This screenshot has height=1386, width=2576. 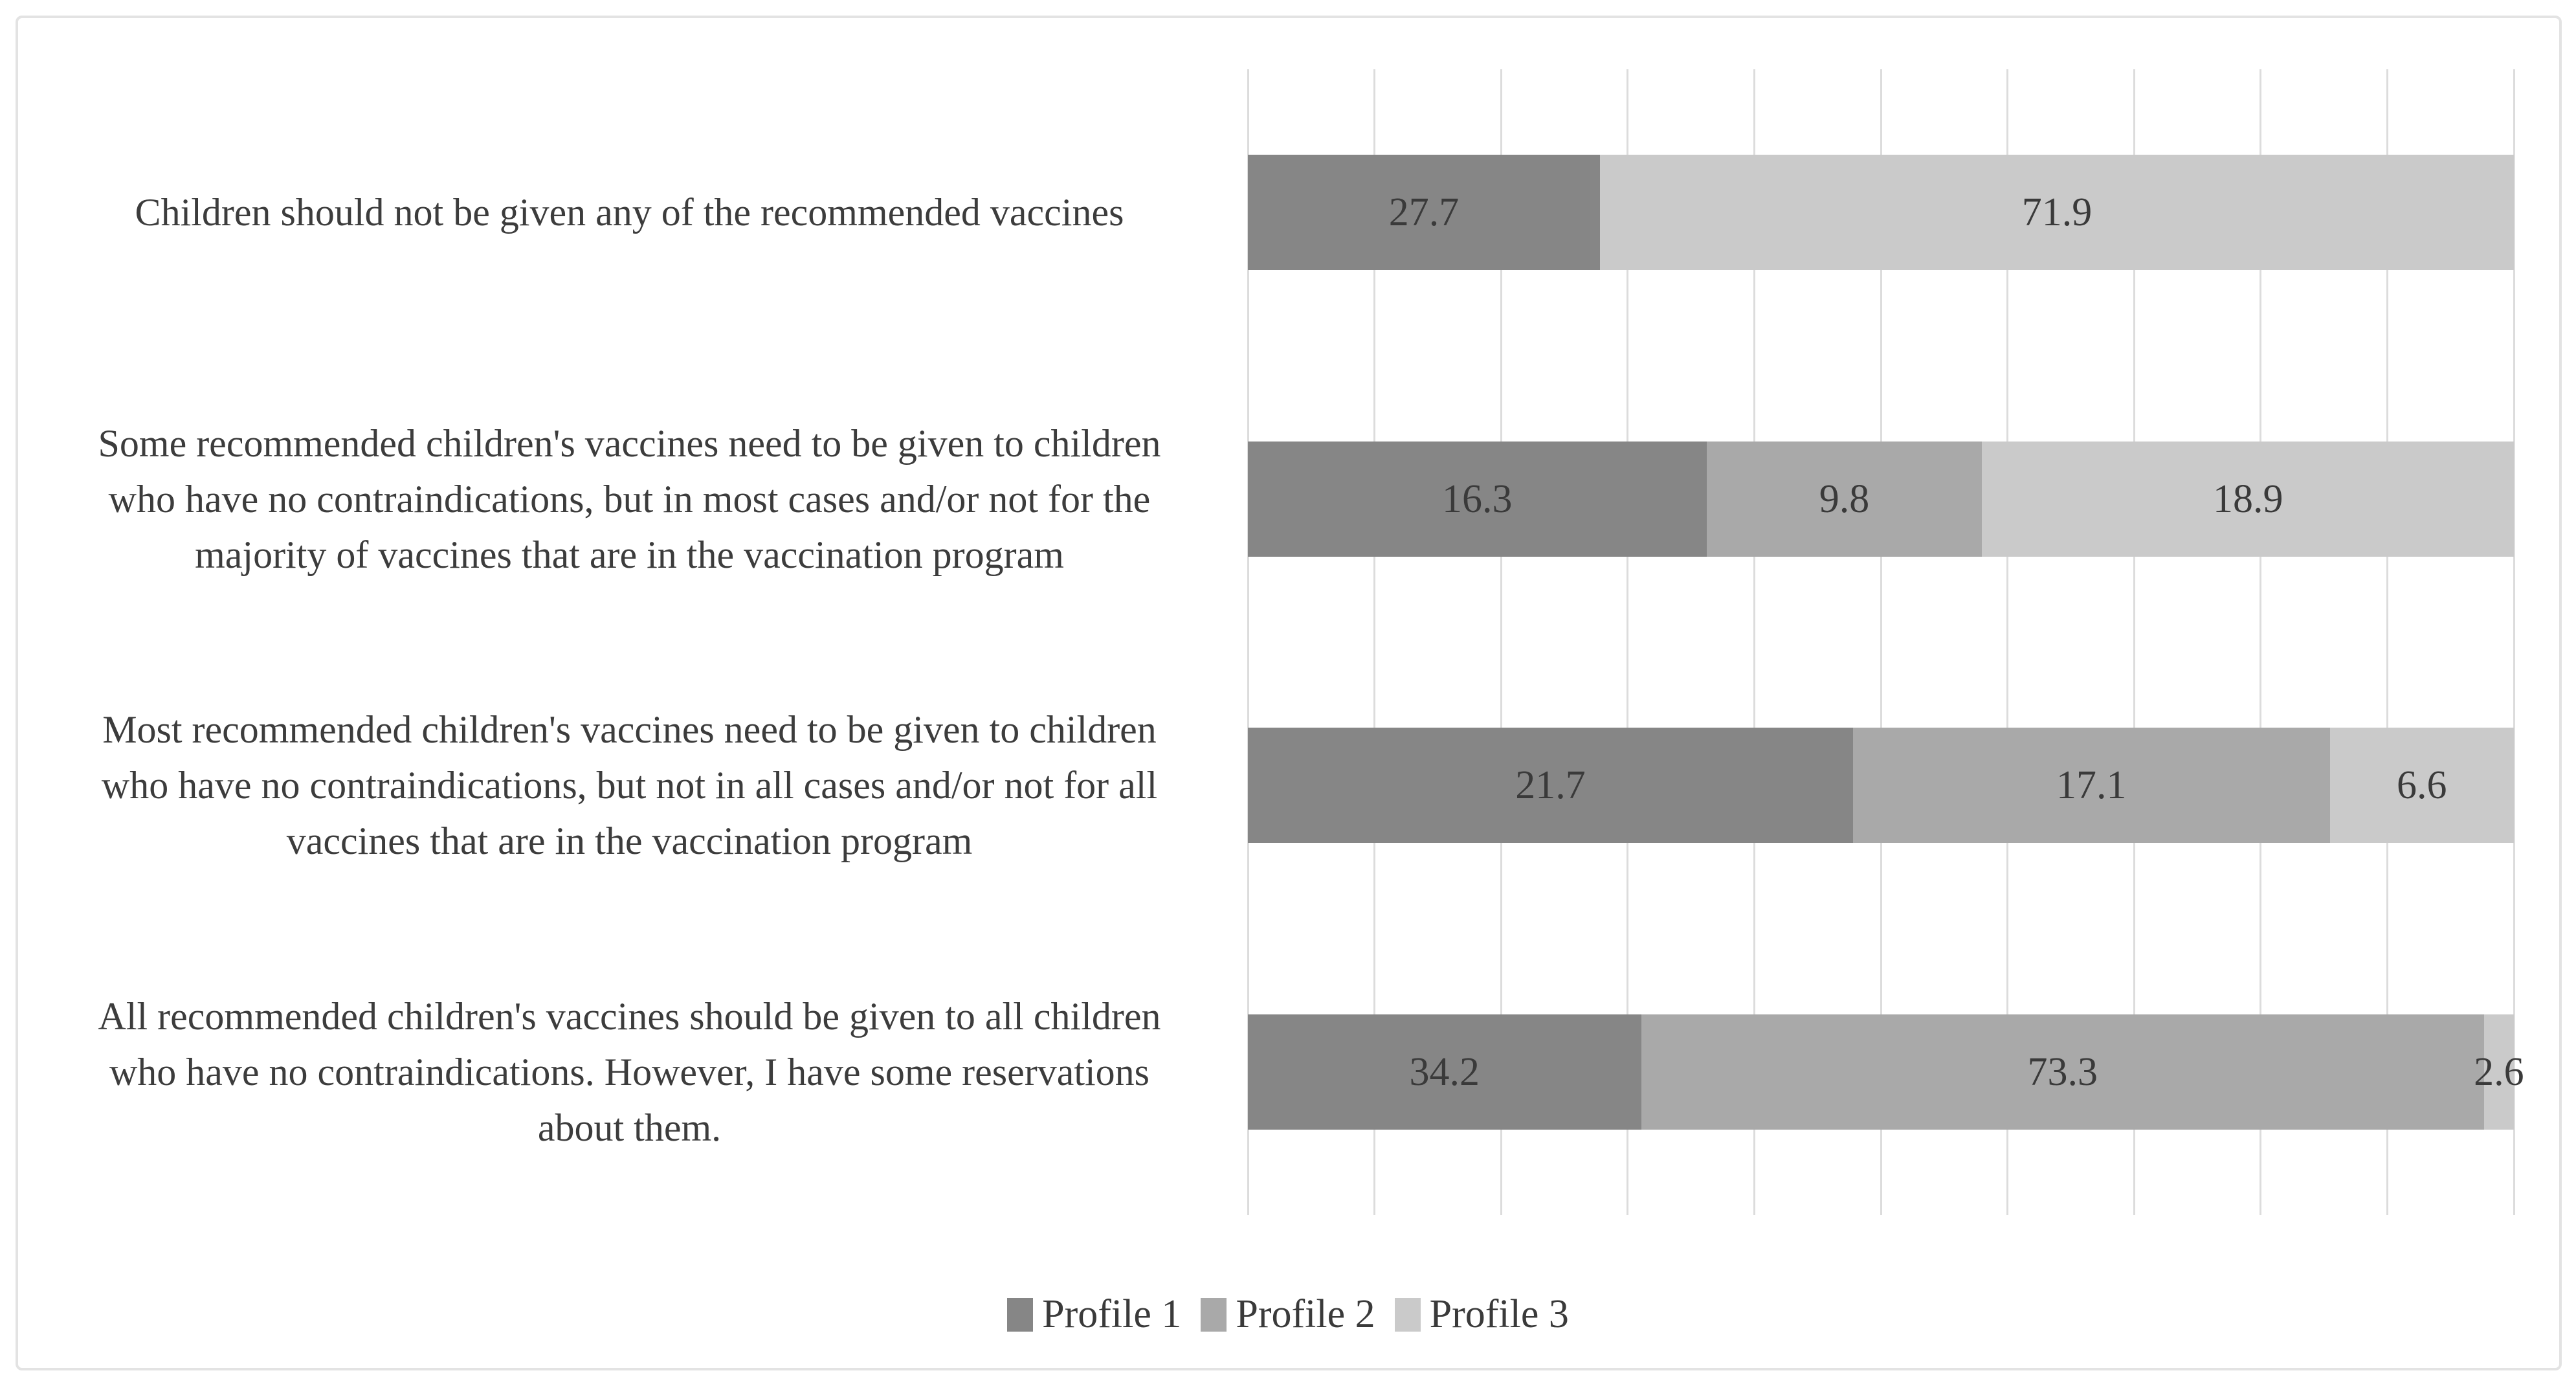 I want to click on legend-item-profile-3: Profile 3, so click(x=1481, y=1314).